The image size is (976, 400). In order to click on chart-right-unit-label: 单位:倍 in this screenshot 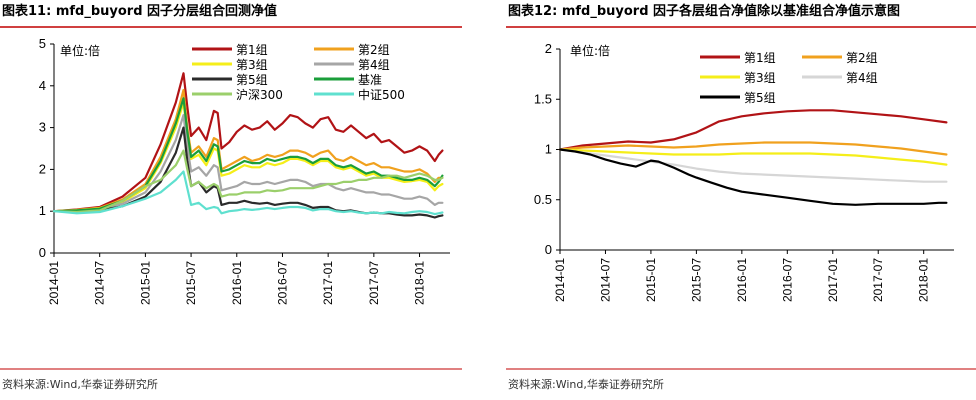, I will do `click(590, 50)`.